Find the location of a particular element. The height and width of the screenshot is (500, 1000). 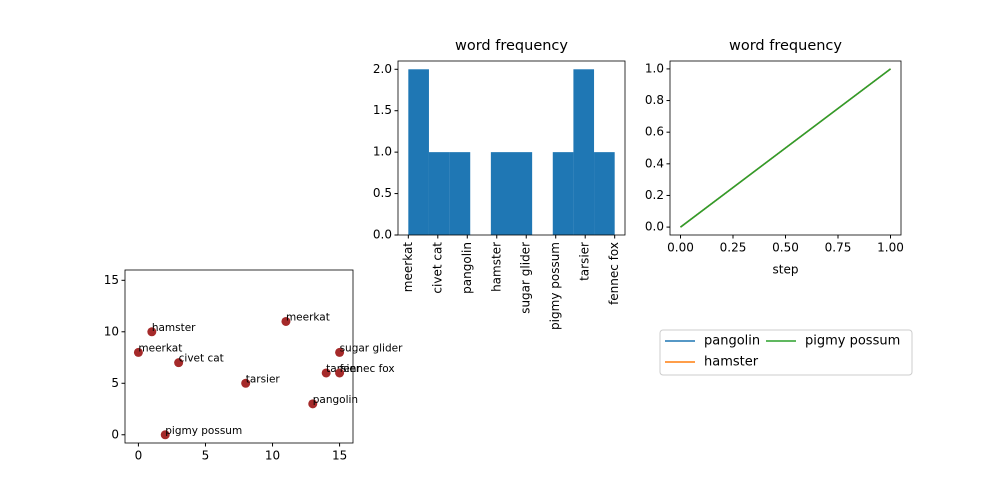

x-tick-label: sugar glider is located at coordinates (526, 278).